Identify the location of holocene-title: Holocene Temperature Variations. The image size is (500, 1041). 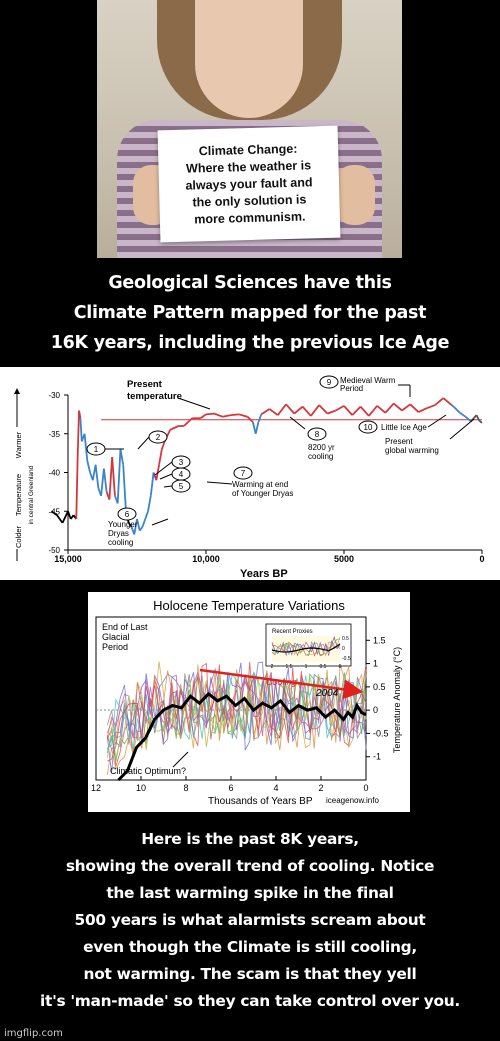
(249, 605).